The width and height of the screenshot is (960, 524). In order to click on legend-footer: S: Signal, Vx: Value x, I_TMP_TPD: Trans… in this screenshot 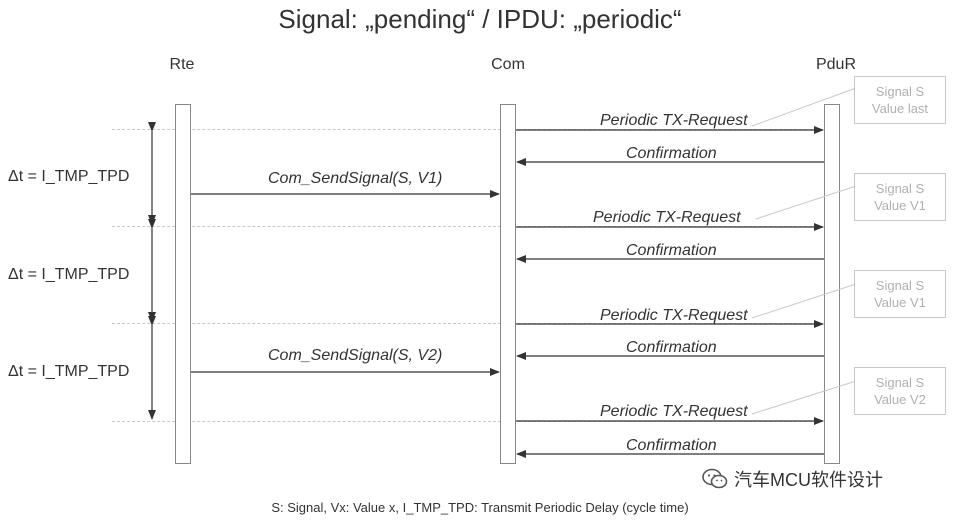, I will do `click(480, 507)`.